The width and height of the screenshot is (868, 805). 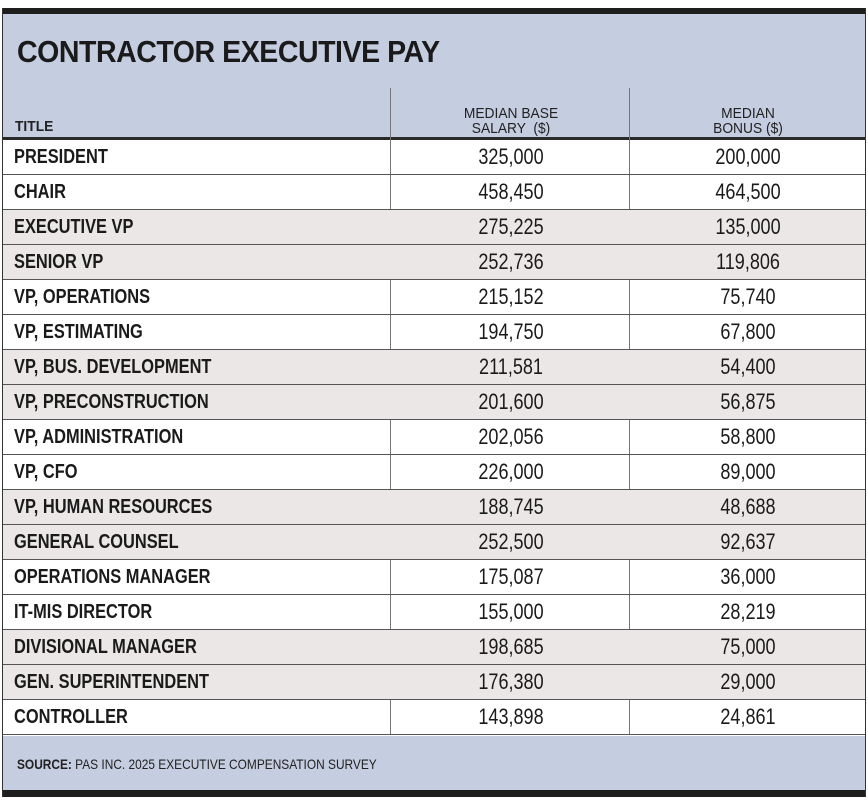 I want to click on row-base-salary: 325,000, so click(x=511, y=156).